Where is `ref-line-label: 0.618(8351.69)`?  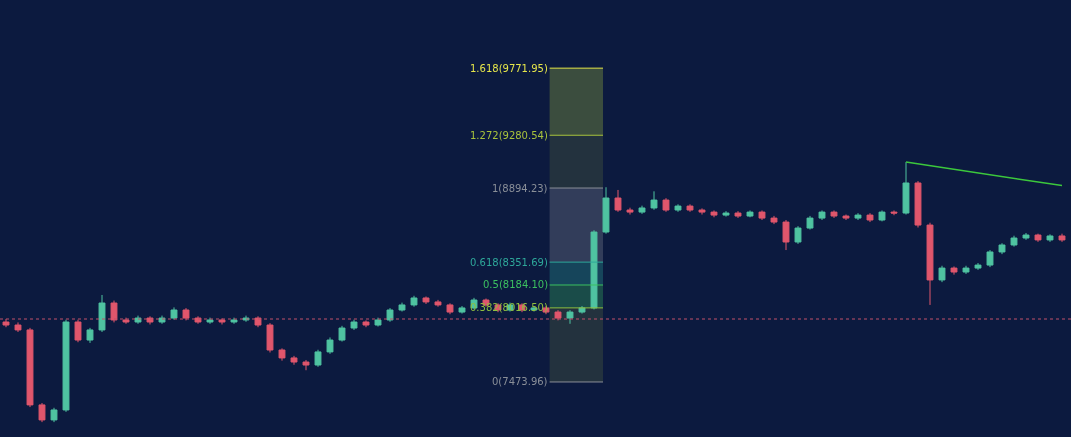 ref-line-label: 0.618(8351.69) is located at coordinates (509, 262).